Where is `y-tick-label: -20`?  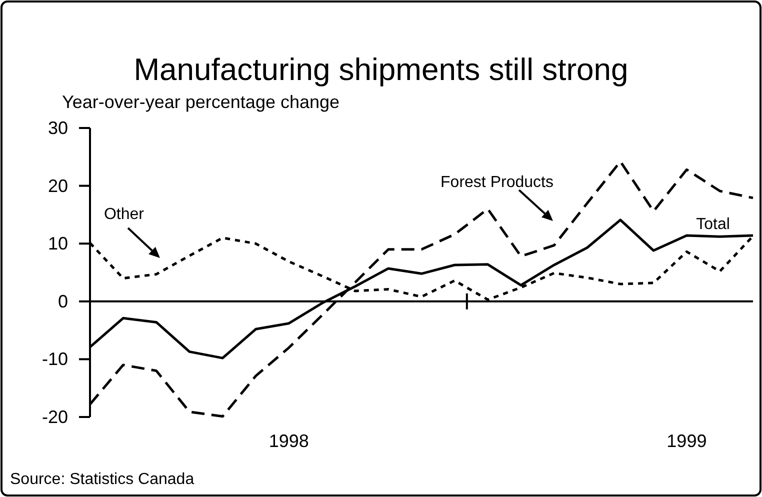
y-tick-label: -20 is located at coordinates (55, 417).